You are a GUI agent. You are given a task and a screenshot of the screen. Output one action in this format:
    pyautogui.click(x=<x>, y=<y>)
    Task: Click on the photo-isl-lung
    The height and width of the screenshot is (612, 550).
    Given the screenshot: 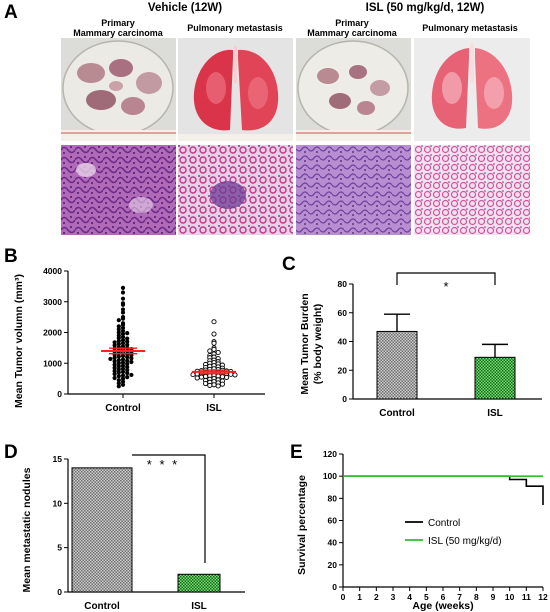 What is the action you would take?
    pyautogui.click(x=472, y=89)
    